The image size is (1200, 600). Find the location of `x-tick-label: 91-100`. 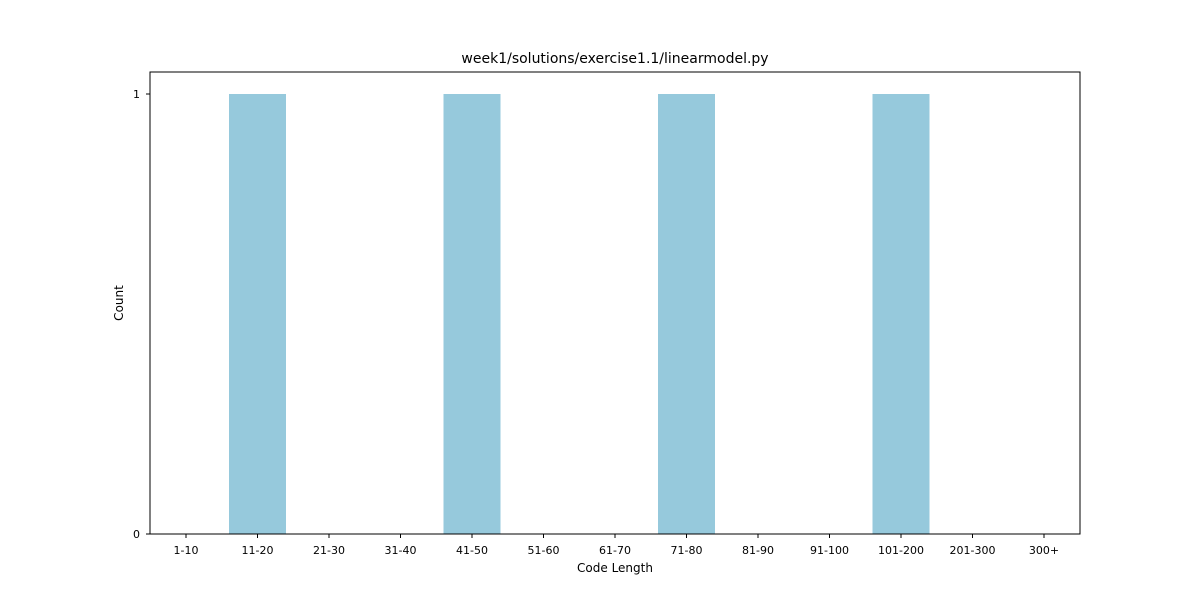

x-tick-label: 91-100 is located at coordinates (829, 550).